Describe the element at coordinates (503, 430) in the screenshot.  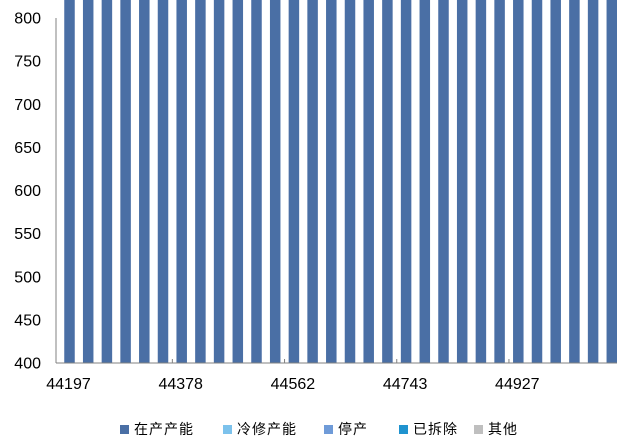
I see `legend-label-4: 其他` at that location.